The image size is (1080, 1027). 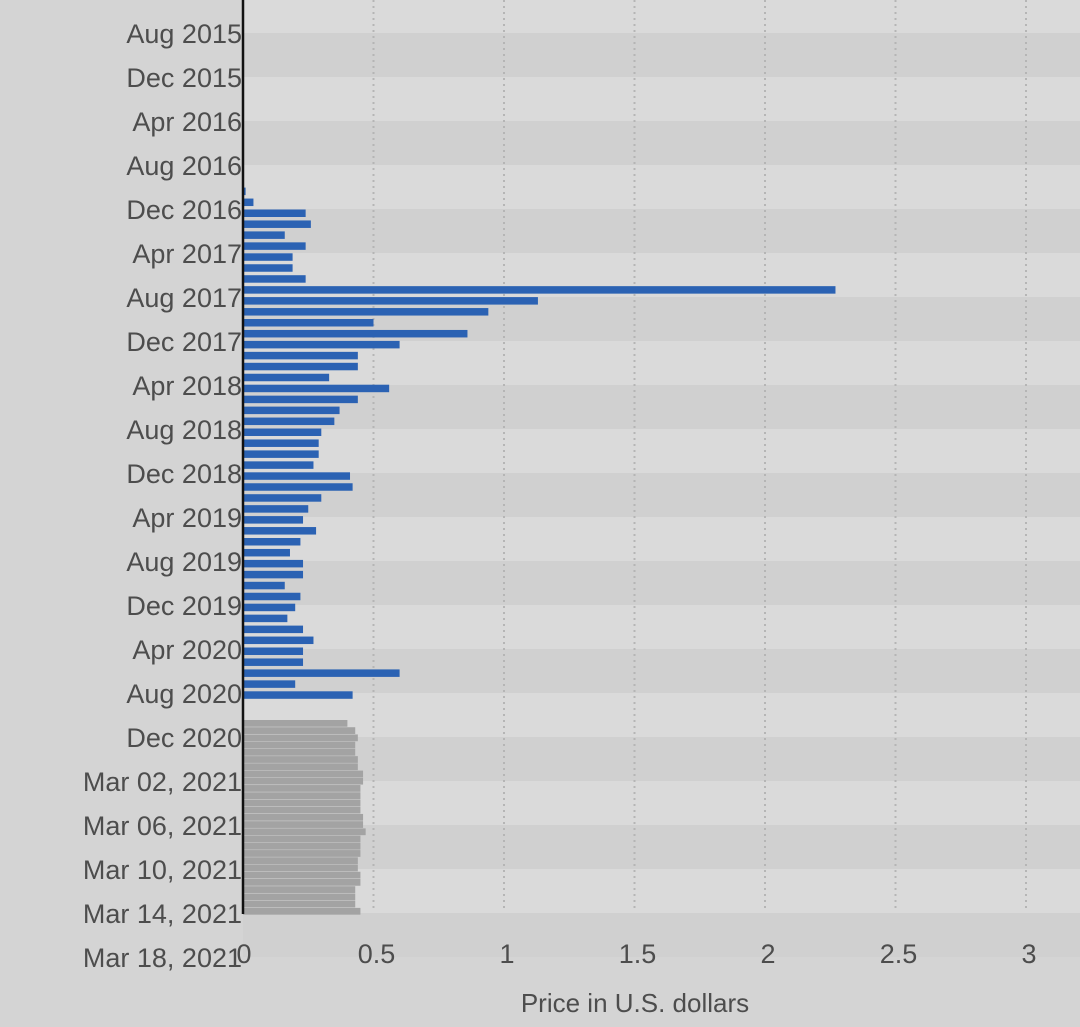 What do you see at coordinates (274, 279) in the screenshot?
I see `bar-jul-2017` at bounding box center [274, 279].